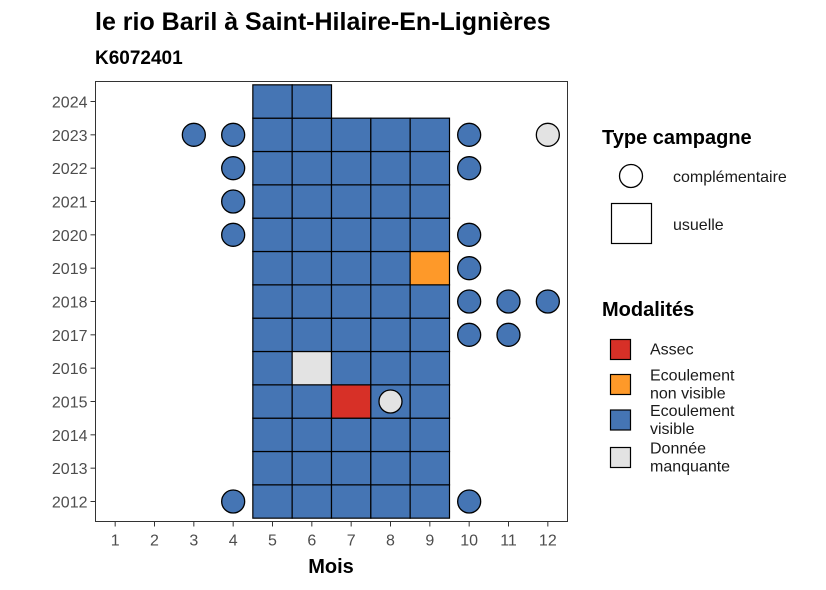 Image resolution: width=826 pixels, height=590 pixels. I want to click on legend-label-3-1: manquante, so click(690, 467).